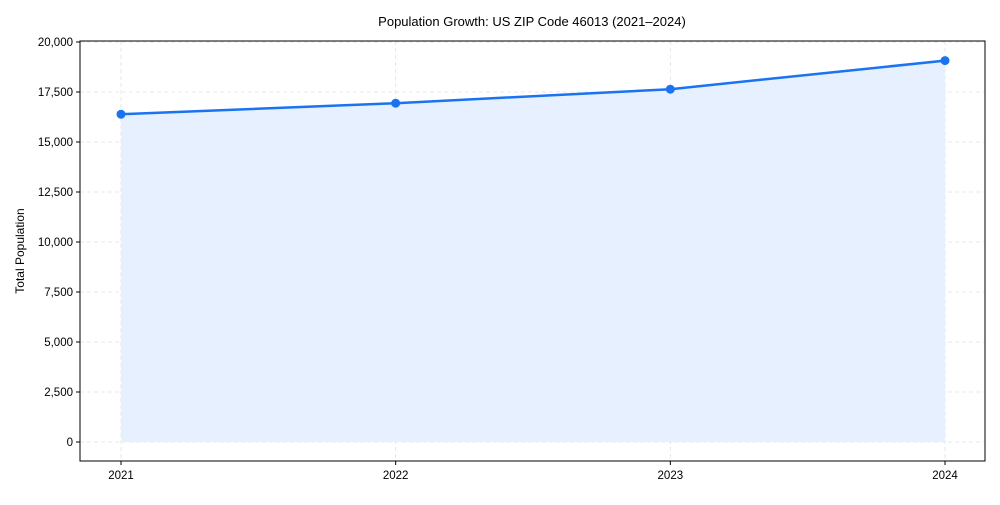 This screenshot has height=505, width=1000. What do you see at coordinates (70, 443) in the screenshot?
I see `y-tick-label: 0` at bounding box center [70, 443].